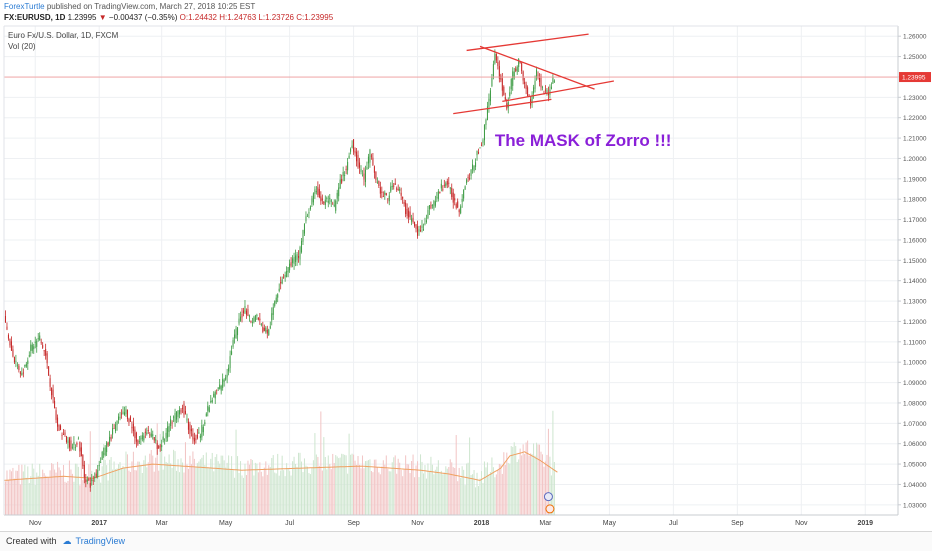 This screenshot has height=551, width=932. Describe the element at coordinates (915, 302) in the screenshot. I see `price-tick-label: 1.13000` at that location.